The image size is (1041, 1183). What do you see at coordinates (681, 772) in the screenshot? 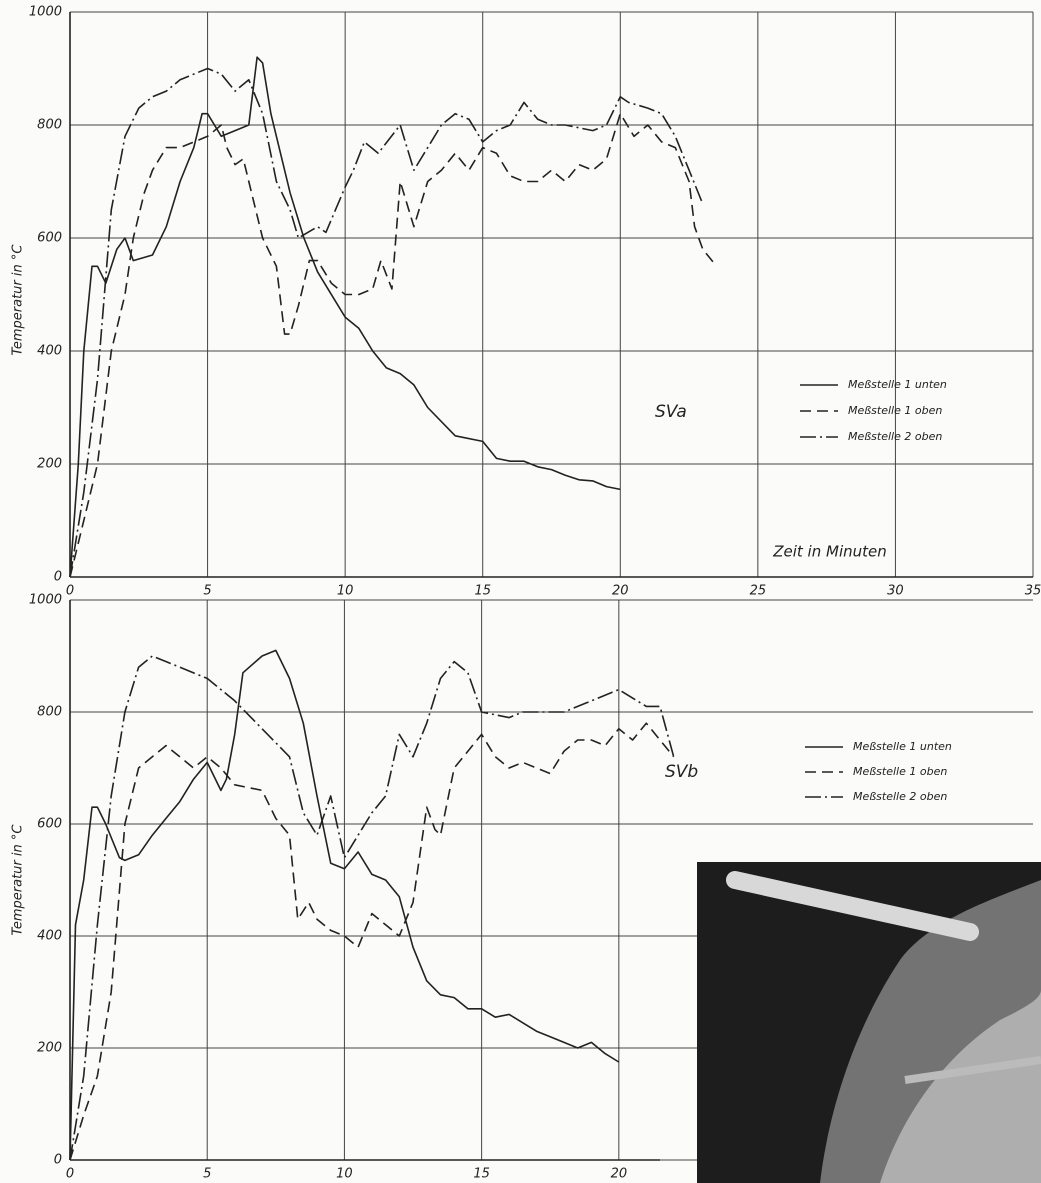
I see `annotation: SVb` at bounding box center [681, 772].